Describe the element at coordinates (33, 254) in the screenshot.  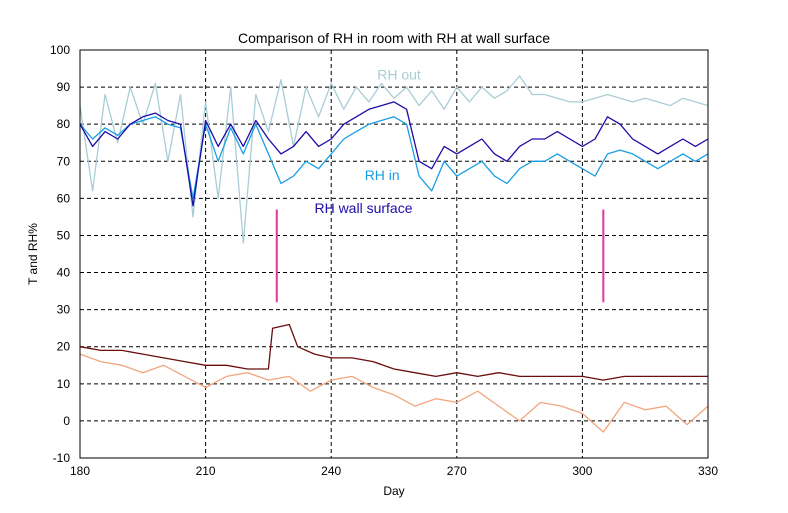
I see `y-axis-label: T and RH%` at that location.